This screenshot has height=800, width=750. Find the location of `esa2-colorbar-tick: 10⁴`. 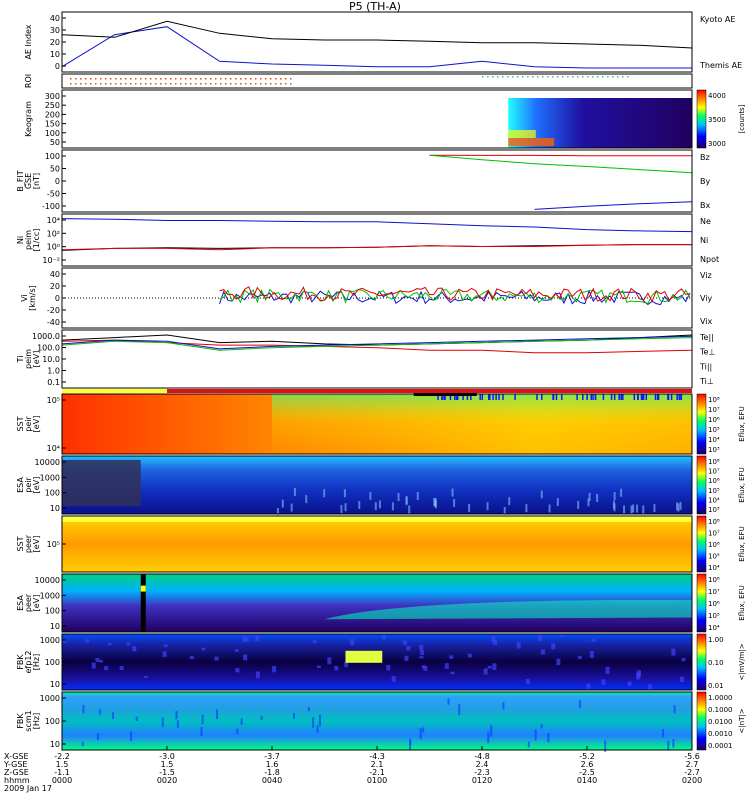

esa2-colorbar-tick: 10⁴ is located at coordinates (714, 628).